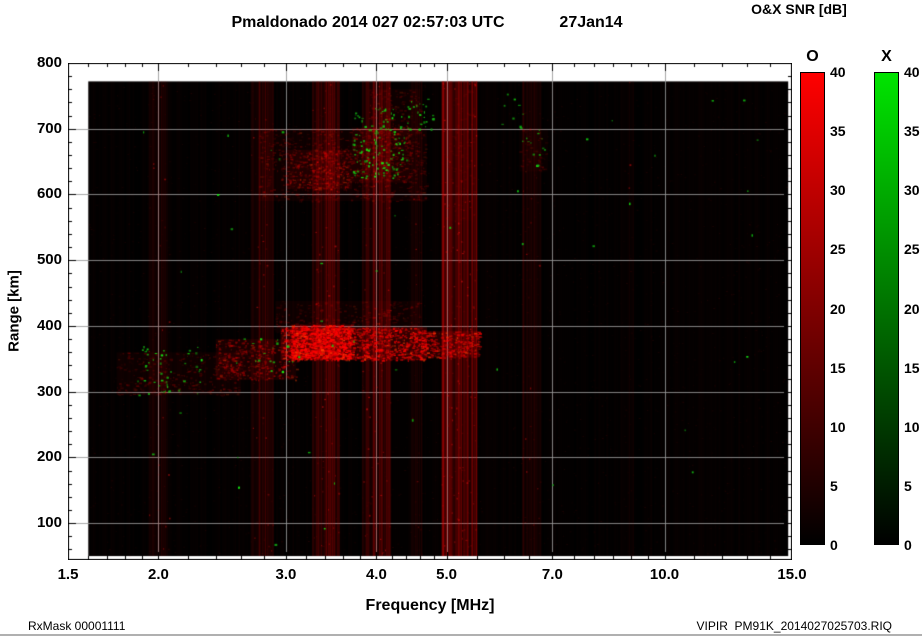  What do you see at coordinates (886, 56) in the screenshot?
I see `colorbar-X-label: X` at bounding box center [886, 56].